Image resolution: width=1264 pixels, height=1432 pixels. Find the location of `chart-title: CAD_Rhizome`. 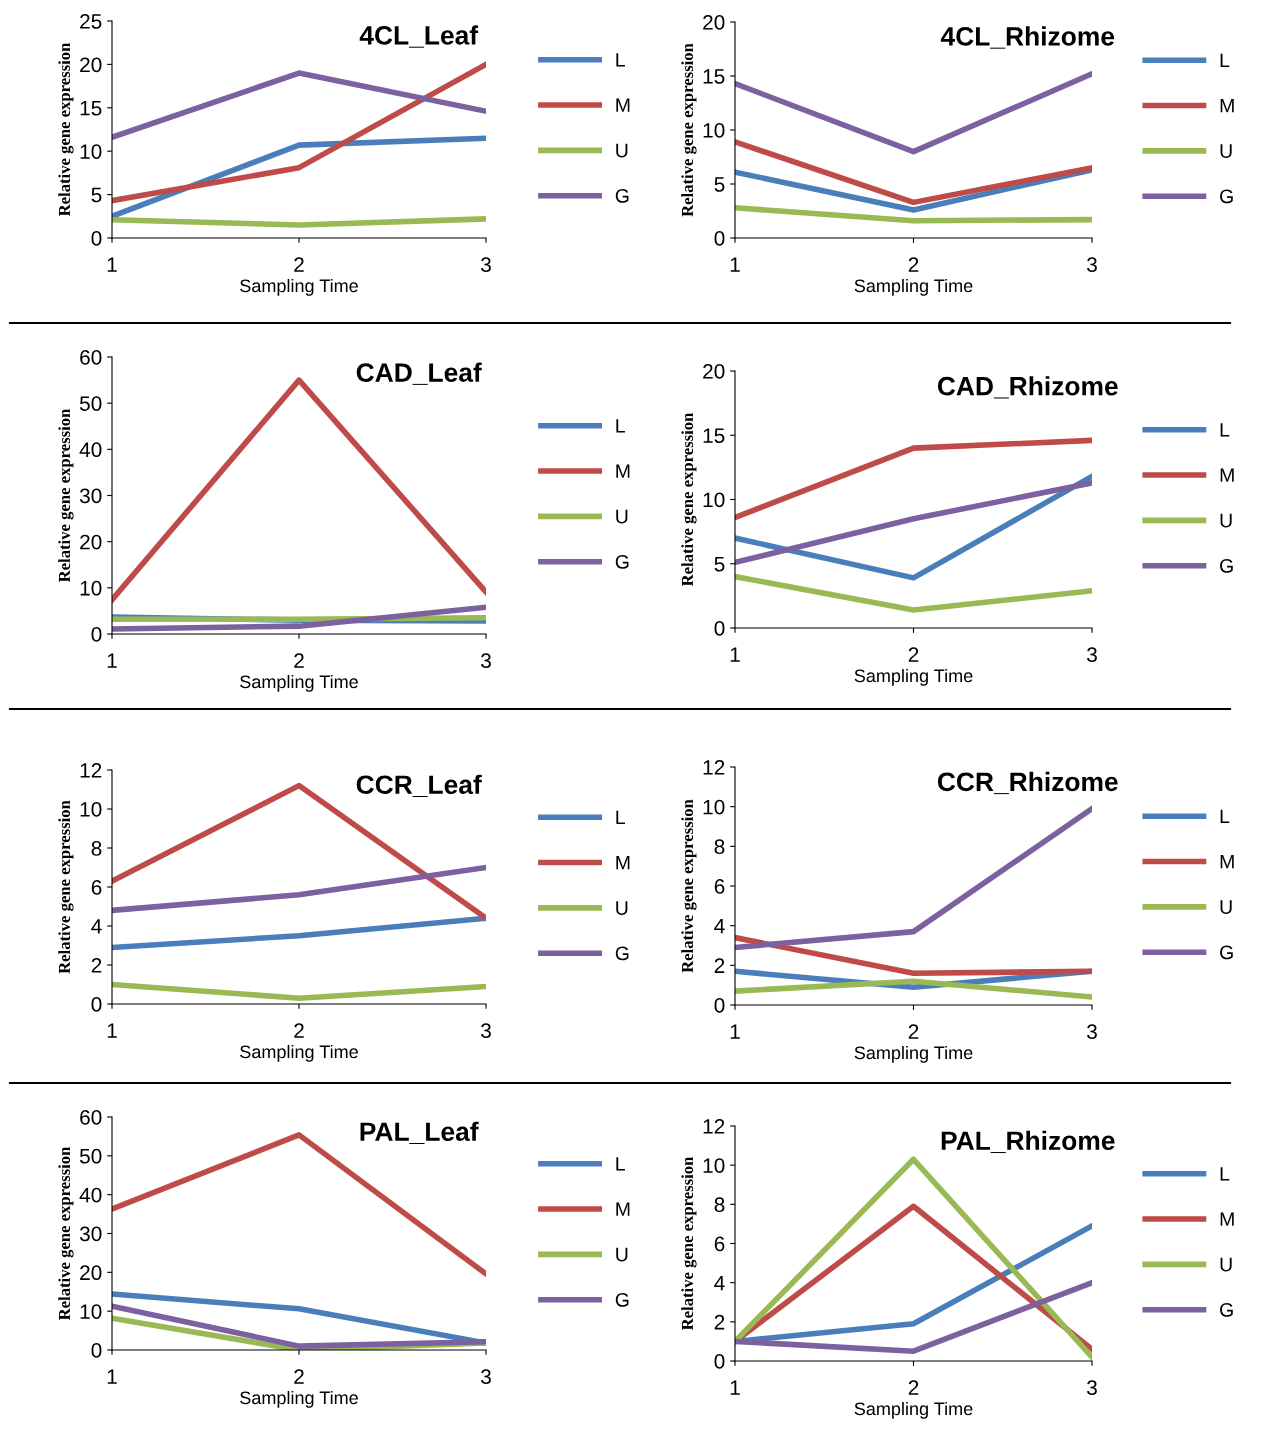

chart-title: CAD_Rhizome is located at coordinates (1027, 387).